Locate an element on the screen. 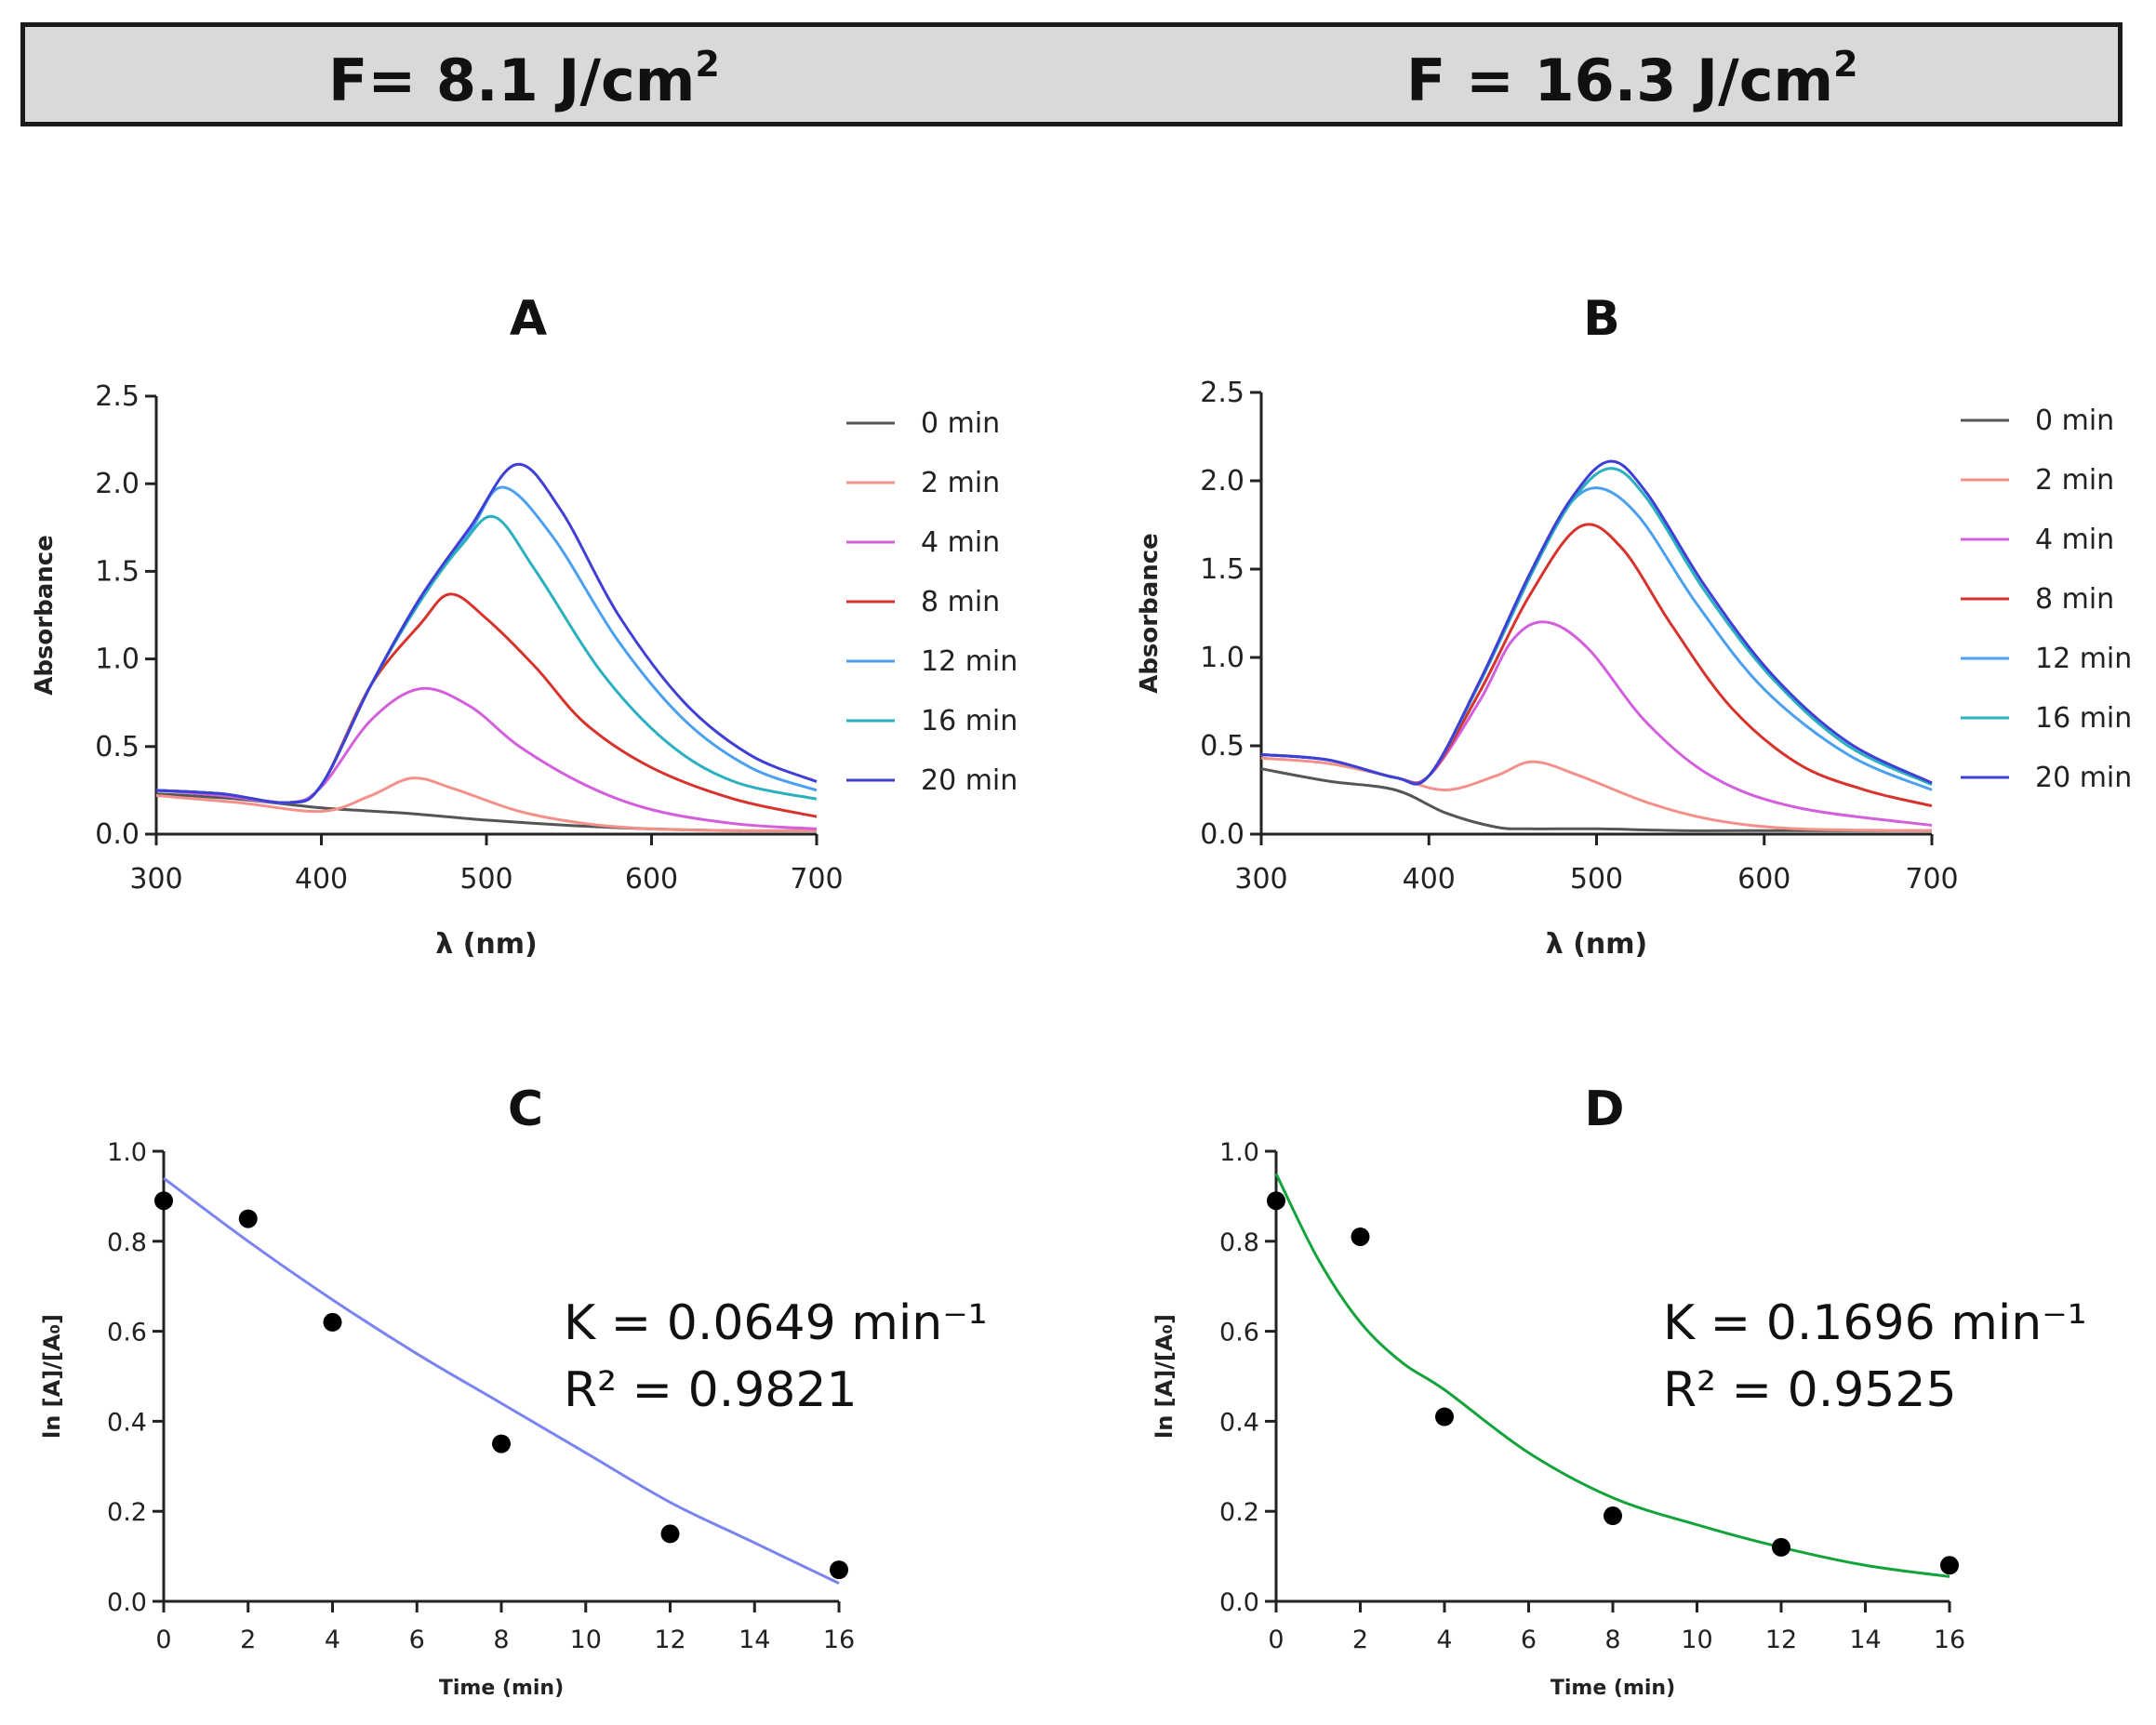 This screenshot has width=2156, height=1725. series-line-12-min is located at coordinates (486, 644).